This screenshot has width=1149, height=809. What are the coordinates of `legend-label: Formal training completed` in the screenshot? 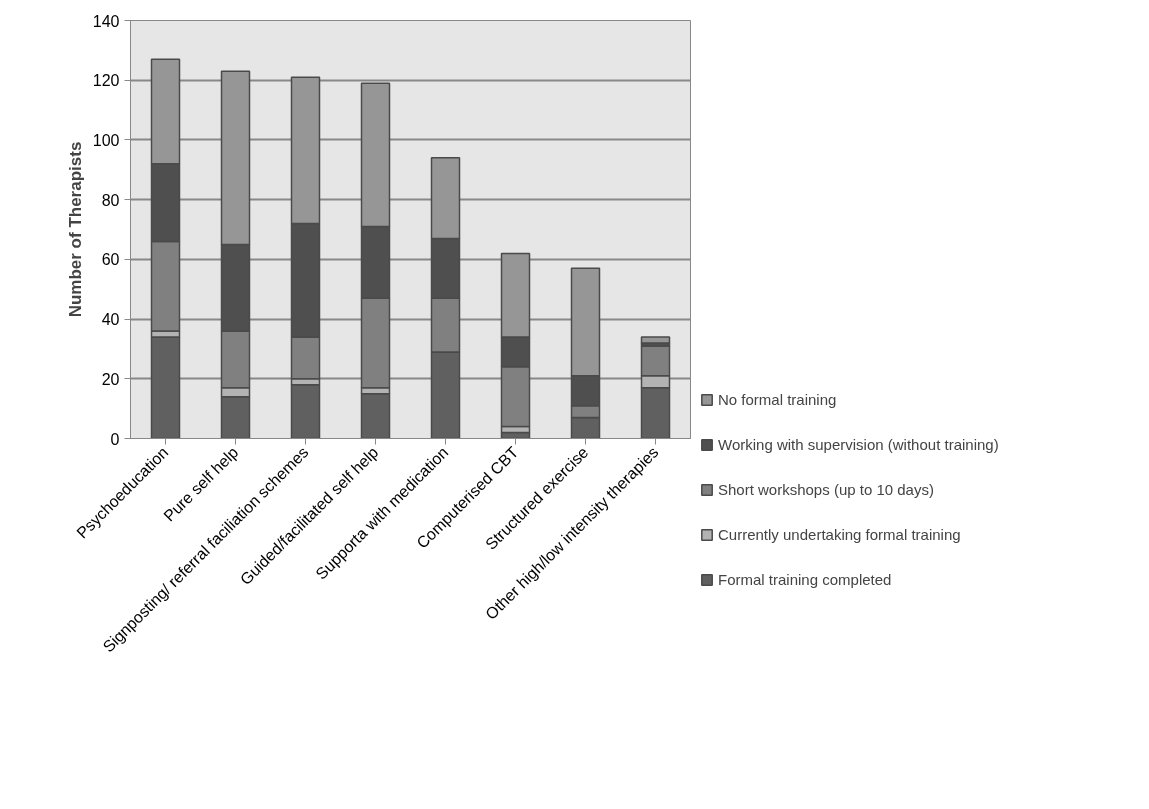 It's located at (805, 579).